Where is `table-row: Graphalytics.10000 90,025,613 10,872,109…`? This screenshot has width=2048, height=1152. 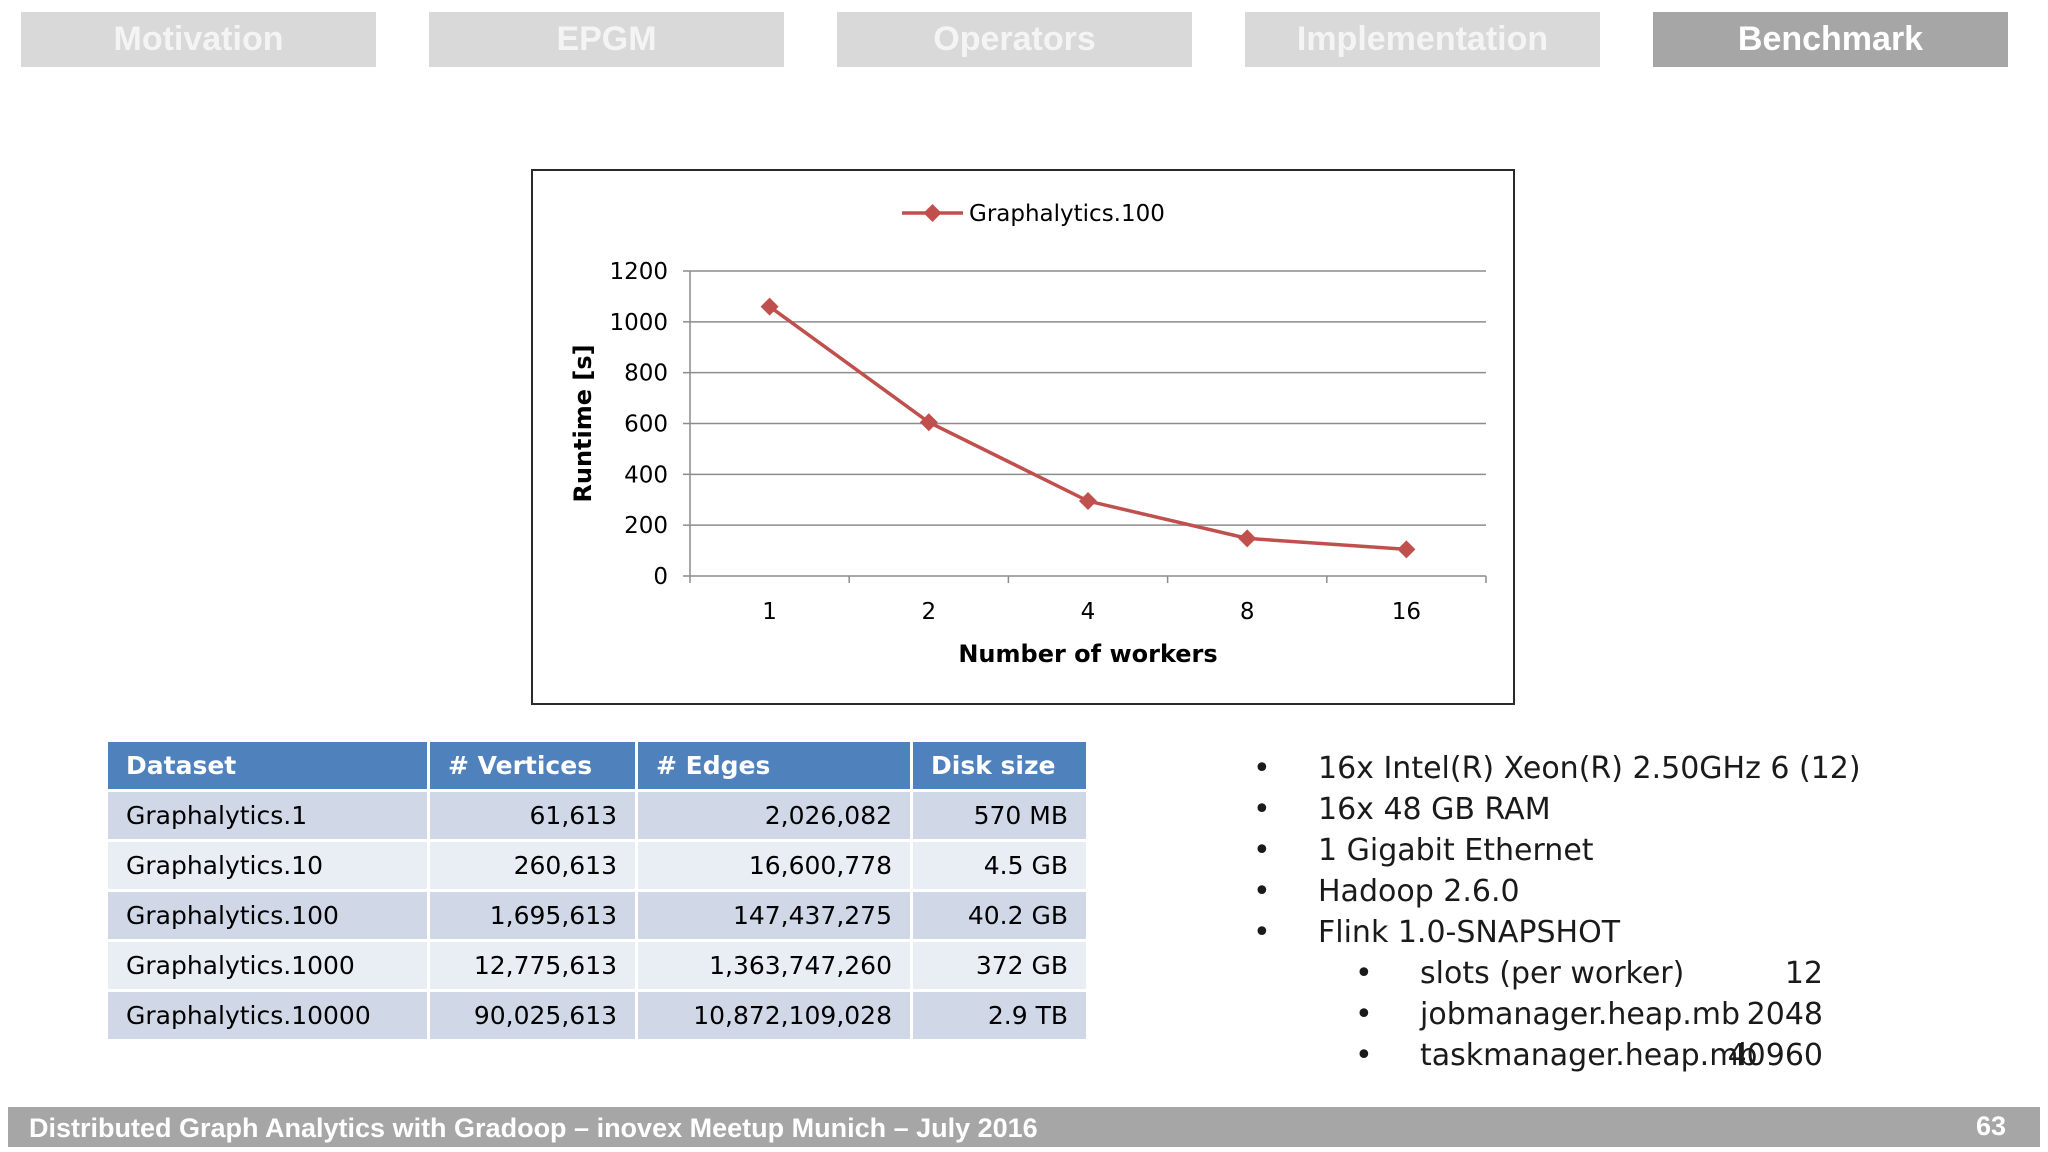
table-row: Graphalytics.10000 90,025,613 10,872,109… is located at coordinates (597, 1015).